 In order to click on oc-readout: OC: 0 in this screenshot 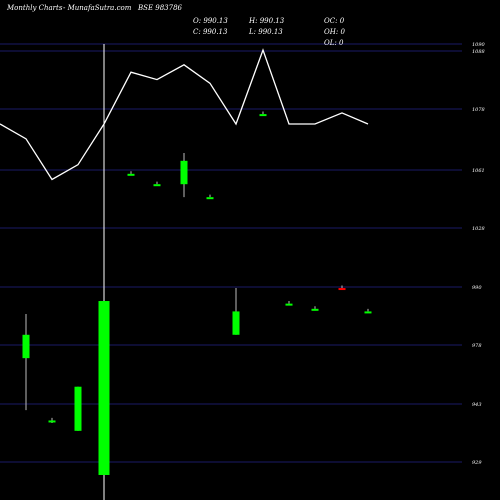, I will do `click(334, 21)`.